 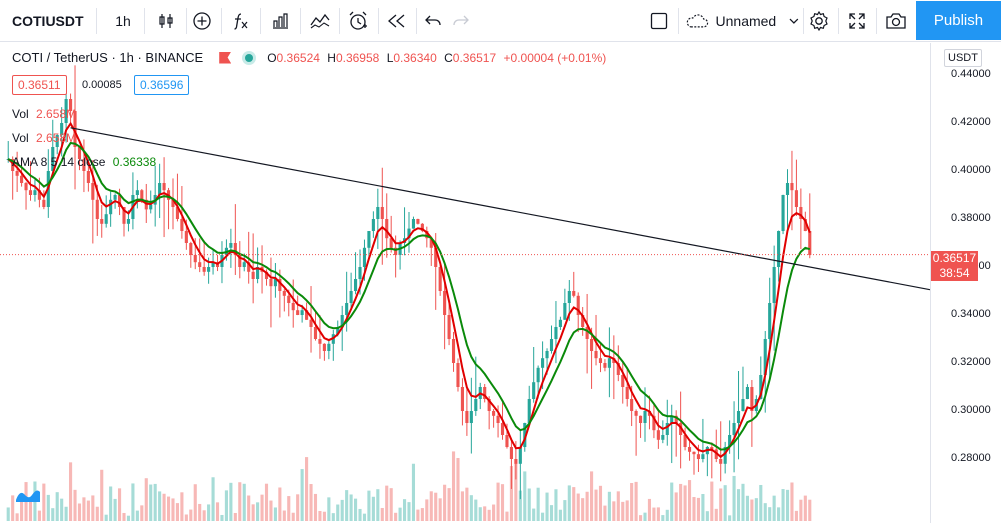 What do you see at coordinates (20, 114) in the screenshot?
I see `volume-label: Vol` at bounding box center [20, 114].